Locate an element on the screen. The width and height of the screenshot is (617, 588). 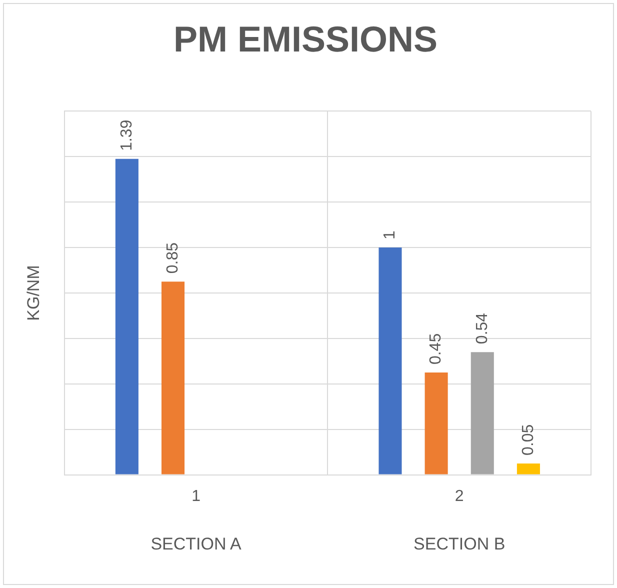
chart-title: PM EMISSIONS is located at coordinates (305, 39).